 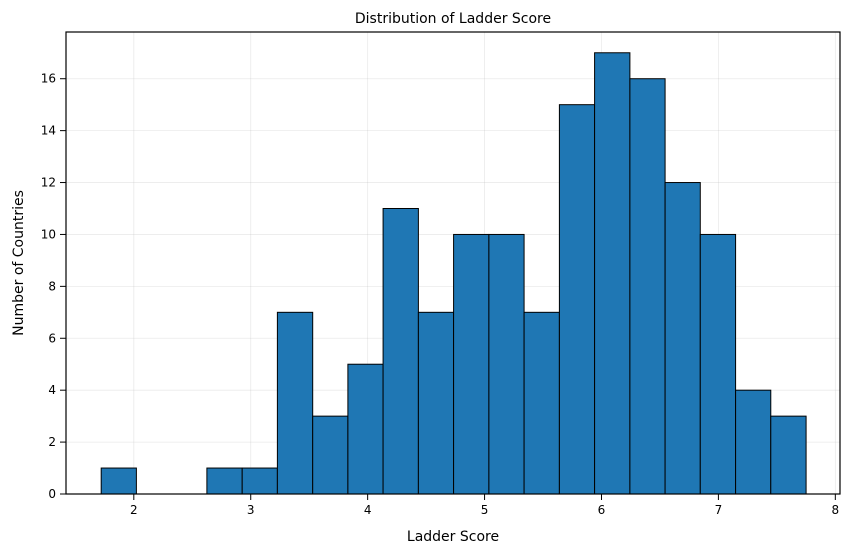 I want to click on y-tick-label: 2, so click(x=52, y=442).